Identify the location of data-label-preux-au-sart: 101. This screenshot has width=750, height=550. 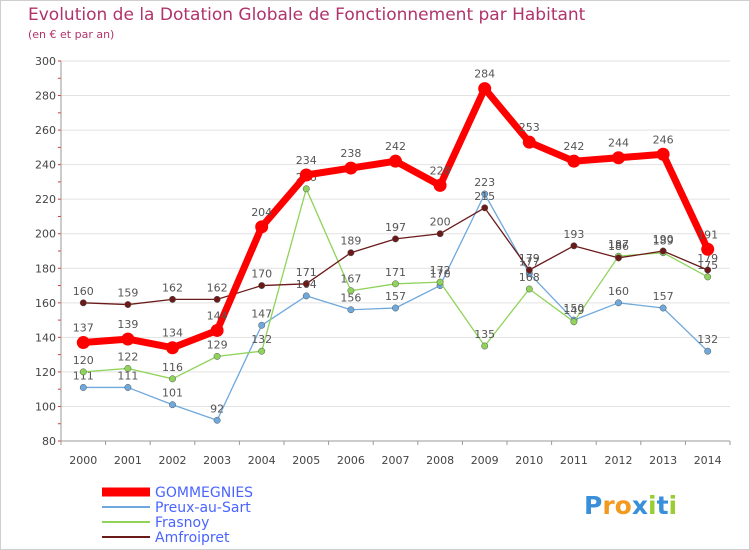
(172, 393).